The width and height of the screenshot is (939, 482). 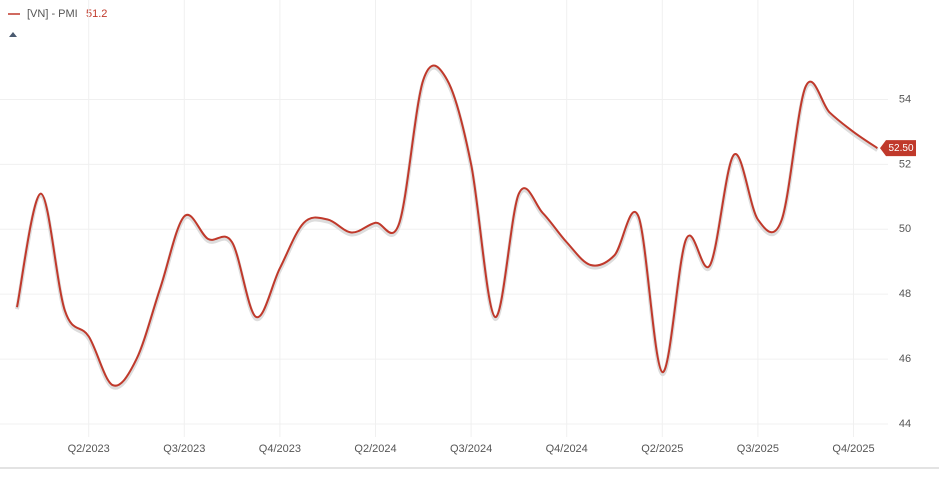 I want to click on y-tick-label: 44, so click(x=905, y=424).